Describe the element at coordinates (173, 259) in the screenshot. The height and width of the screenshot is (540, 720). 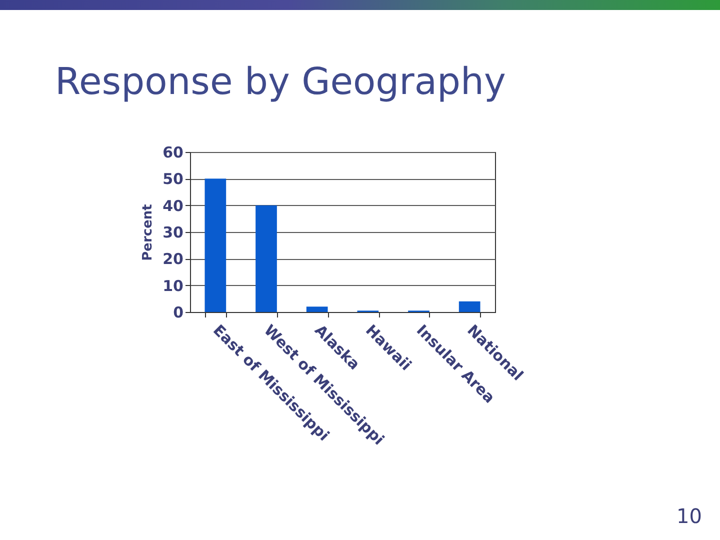
I see `y-tick-label: 20` at that location.